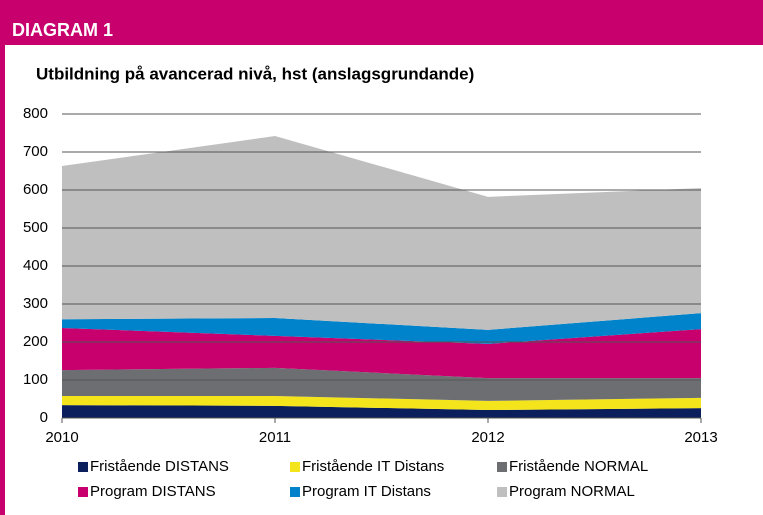  I want to click on legend-label: Program IT Distans, so click(366, 491).